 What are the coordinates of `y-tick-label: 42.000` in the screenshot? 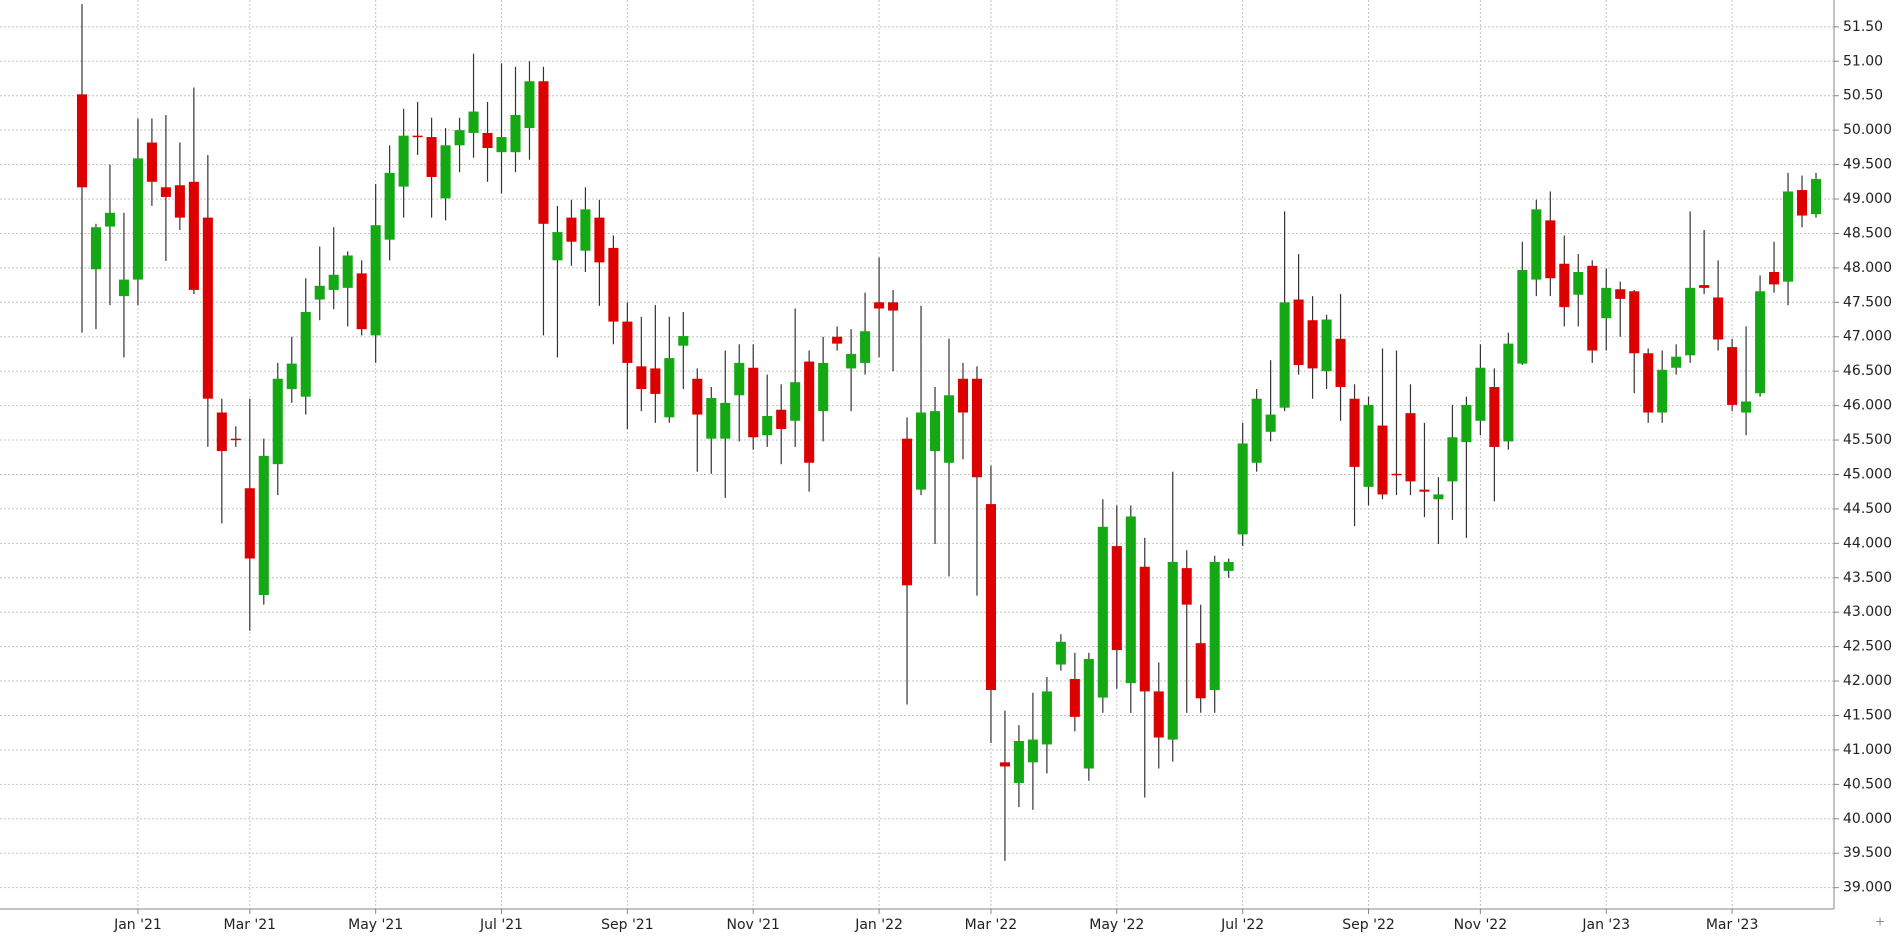 It's located at (1867, 681).